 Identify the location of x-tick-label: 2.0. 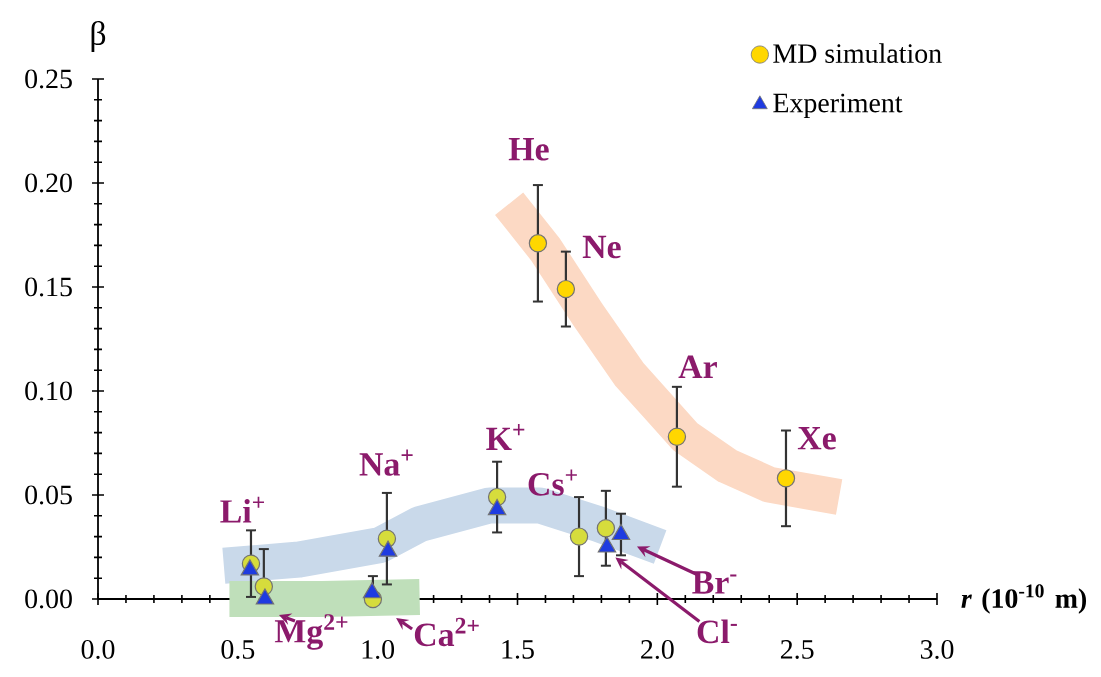
(657, 649).